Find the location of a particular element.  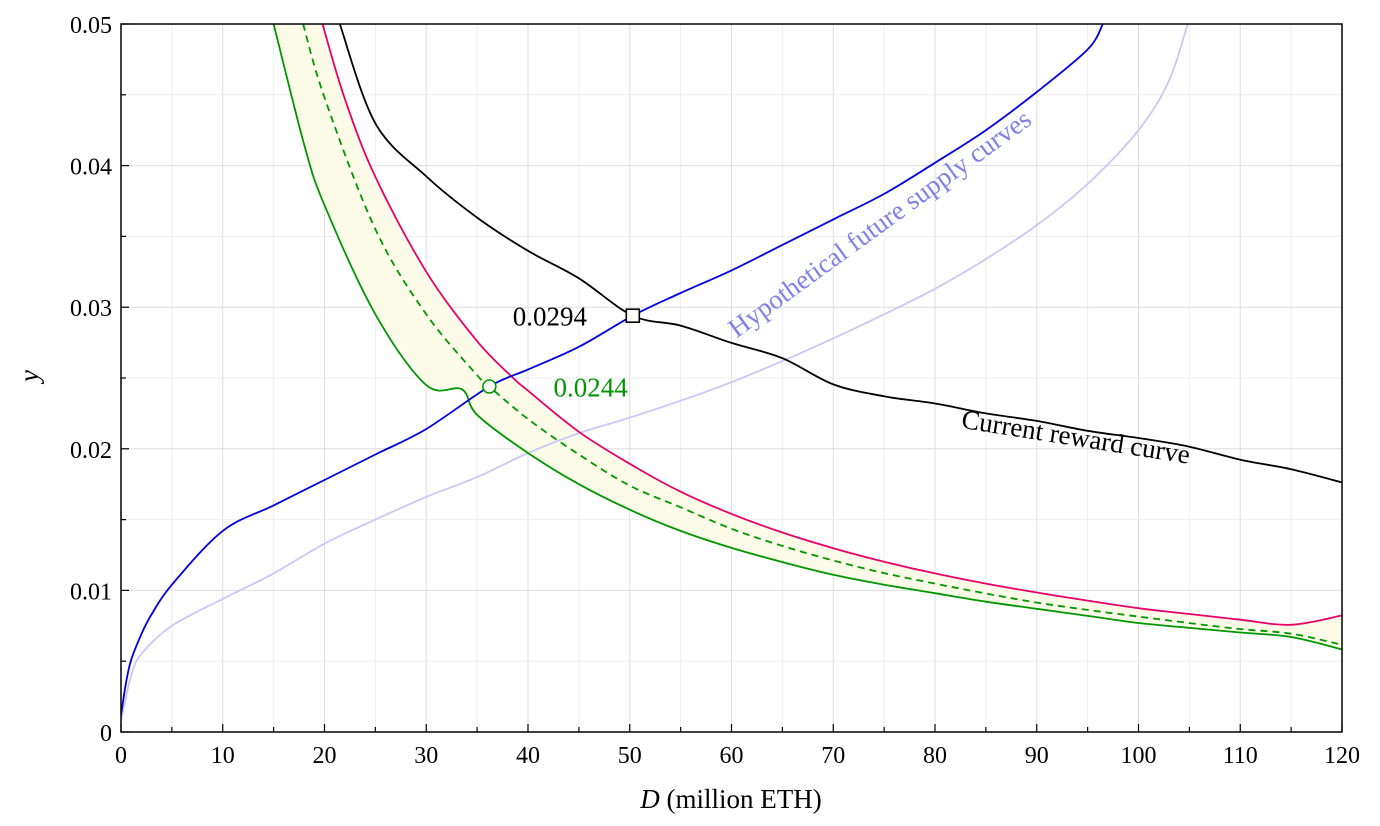

y-axis-label: y is located at coordinates (29, 377).